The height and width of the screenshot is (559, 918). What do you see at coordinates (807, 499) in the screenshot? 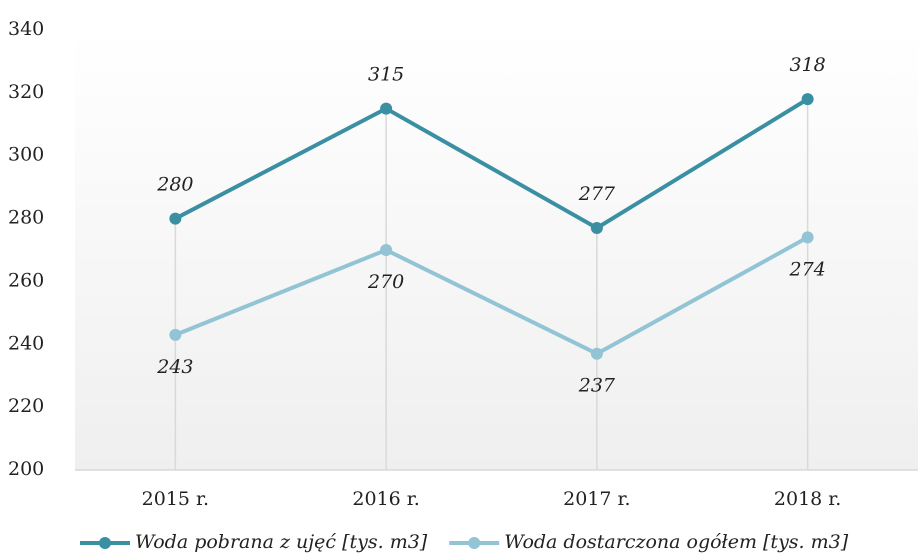
I see `x-tick-label: 2018 r.` at bounding box center [807, 499].